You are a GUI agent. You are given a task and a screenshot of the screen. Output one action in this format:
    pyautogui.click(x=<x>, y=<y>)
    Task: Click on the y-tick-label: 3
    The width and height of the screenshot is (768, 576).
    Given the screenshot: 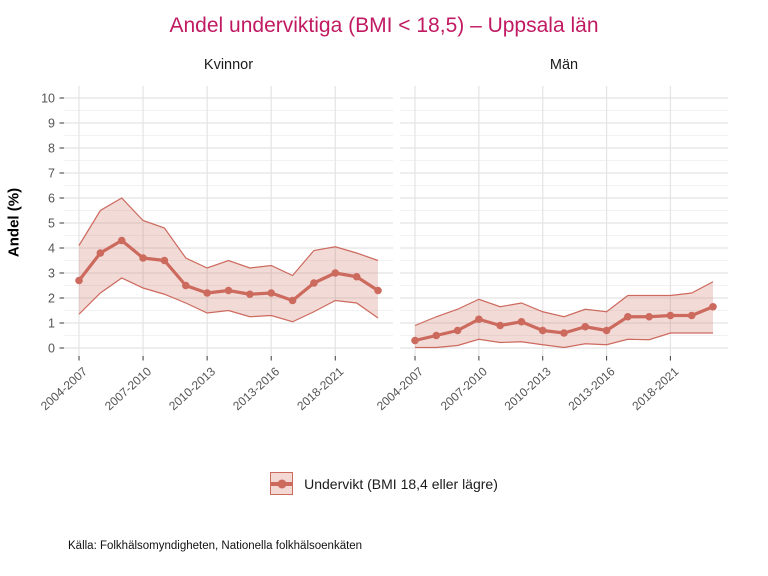 What is the action you would take?
    pyautogui.click(x=51, y=274)
    